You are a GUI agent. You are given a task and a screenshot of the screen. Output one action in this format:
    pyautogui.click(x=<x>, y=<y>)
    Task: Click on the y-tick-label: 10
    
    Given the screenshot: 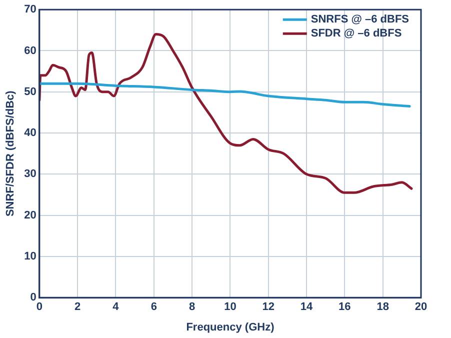 What is the action you would take?
    pyautogui.click(x=30, y=256)
    